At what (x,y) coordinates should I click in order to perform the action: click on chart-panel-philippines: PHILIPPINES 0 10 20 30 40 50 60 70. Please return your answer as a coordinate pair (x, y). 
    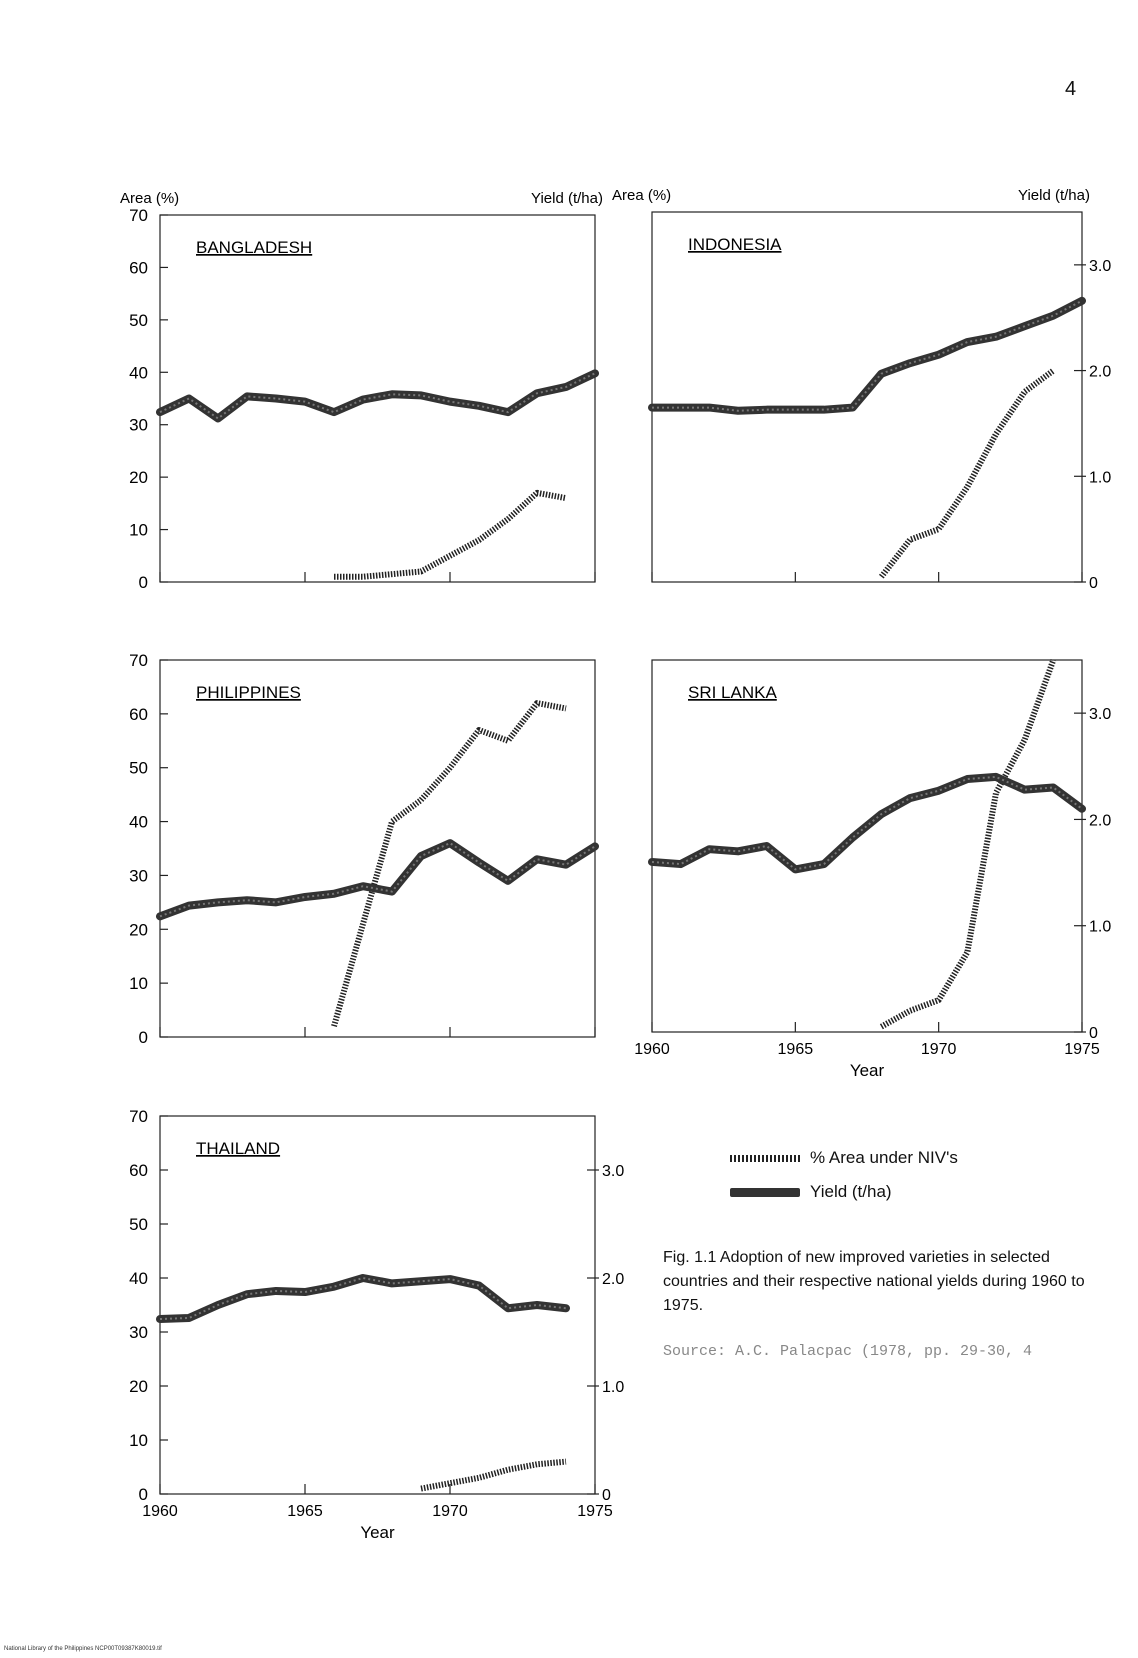
    Looking at the image, I should click on (364, 849).